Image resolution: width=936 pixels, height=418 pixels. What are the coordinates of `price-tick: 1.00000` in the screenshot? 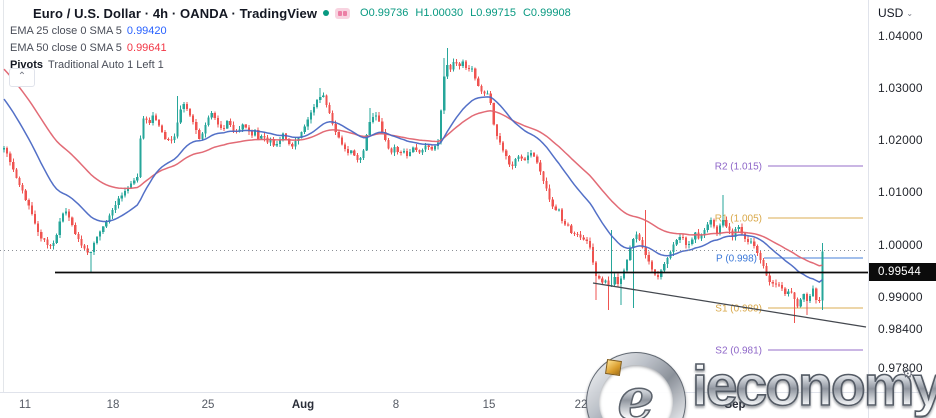 It's located at (900, 245).